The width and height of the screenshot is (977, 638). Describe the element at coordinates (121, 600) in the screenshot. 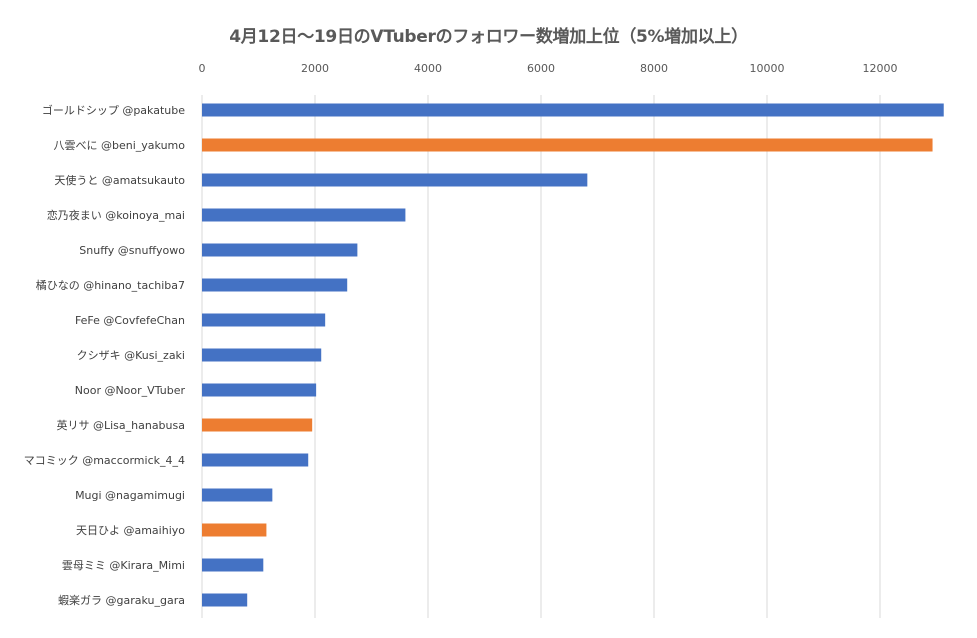

I see `category-label: 蝦楽ガラ @garaku_gara` at that location.